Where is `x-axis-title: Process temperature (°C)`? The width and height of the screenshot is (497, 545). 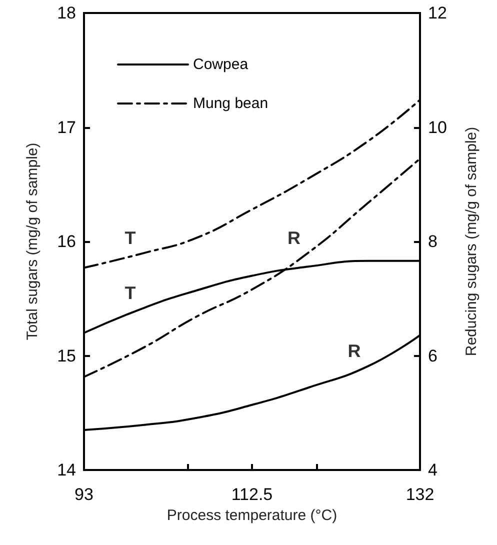 x-axis-title: Process temperature (°C) is located at coordinates (252, 515).